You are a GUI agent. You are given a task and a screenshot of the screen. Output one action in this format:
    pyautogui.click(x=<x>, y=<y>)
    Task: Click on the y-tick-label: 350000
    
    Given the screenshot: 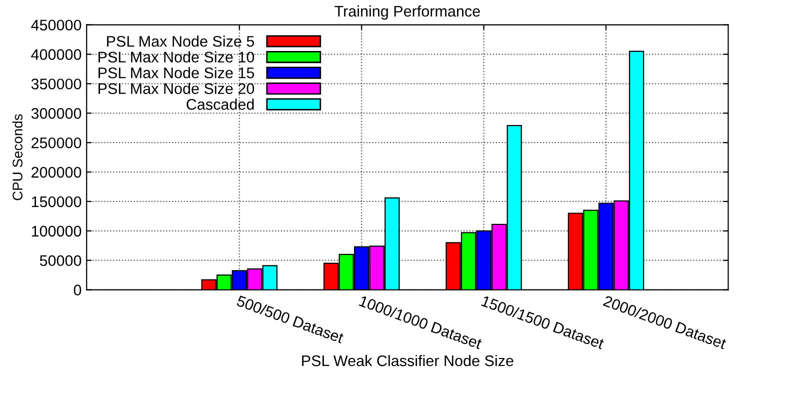 What is the action you would take?
    pyautogui.click(x=56, y=84)
    